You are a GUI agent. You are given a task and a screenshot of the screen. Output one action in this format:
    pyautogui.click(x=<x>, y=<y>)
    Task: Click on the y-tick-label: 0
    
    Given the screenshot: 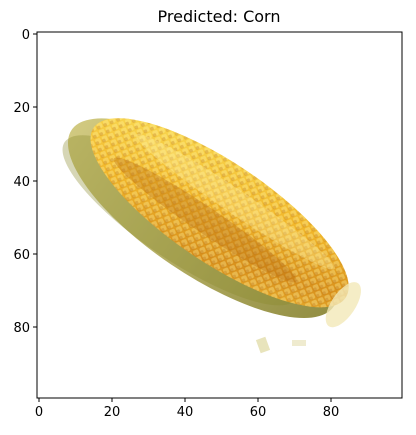 What is the action you would take?
    pyautogui.click(x=26, y=35)
    